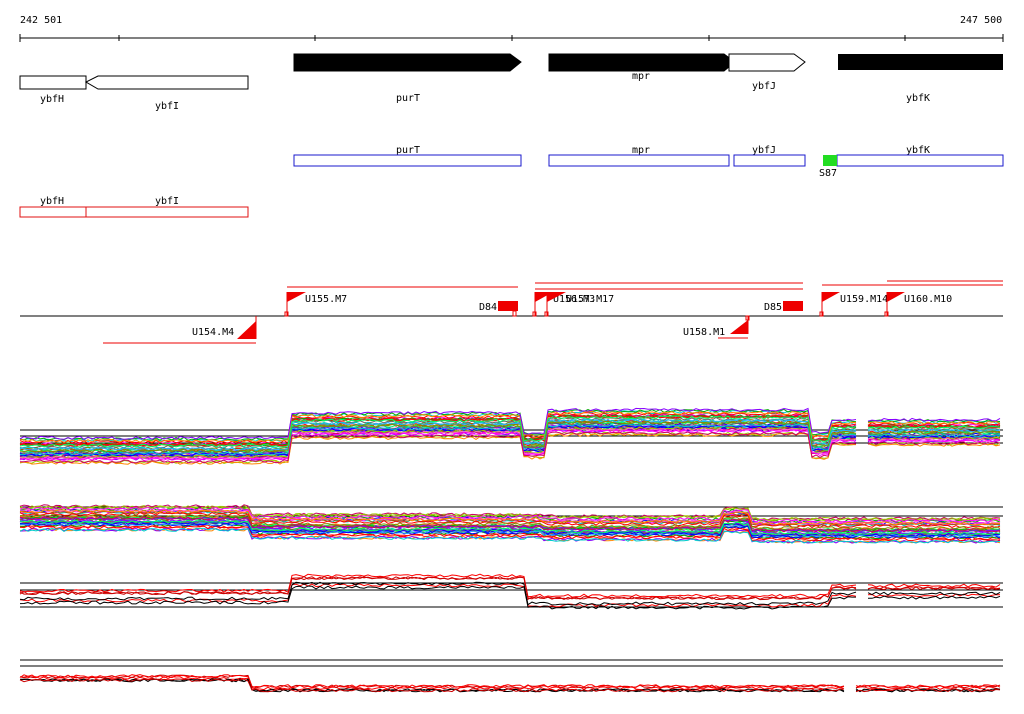  I want to click on feature-label: ybfJ, so click(764, 150).